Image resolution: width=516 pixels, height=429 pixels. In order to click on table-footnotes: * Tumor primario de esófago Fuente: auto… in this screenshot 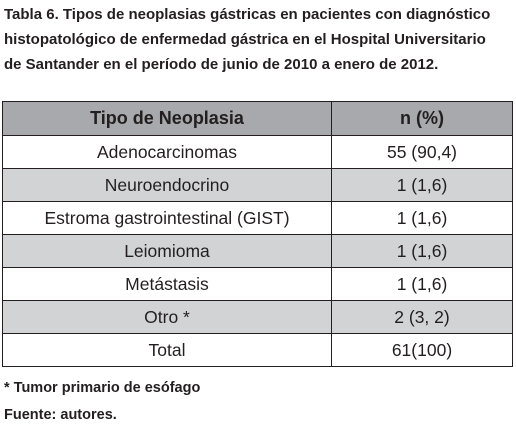, I will do `click(102, 402)`.